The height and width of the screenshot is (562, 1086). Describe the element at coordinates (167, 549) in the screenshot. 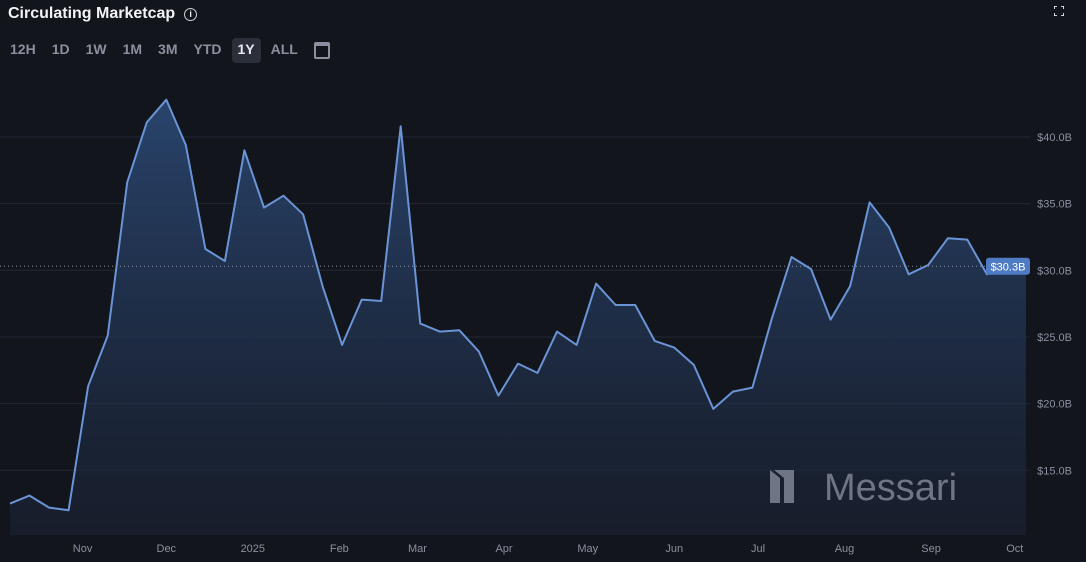

I see `x-tick-label: Dec` at that location.